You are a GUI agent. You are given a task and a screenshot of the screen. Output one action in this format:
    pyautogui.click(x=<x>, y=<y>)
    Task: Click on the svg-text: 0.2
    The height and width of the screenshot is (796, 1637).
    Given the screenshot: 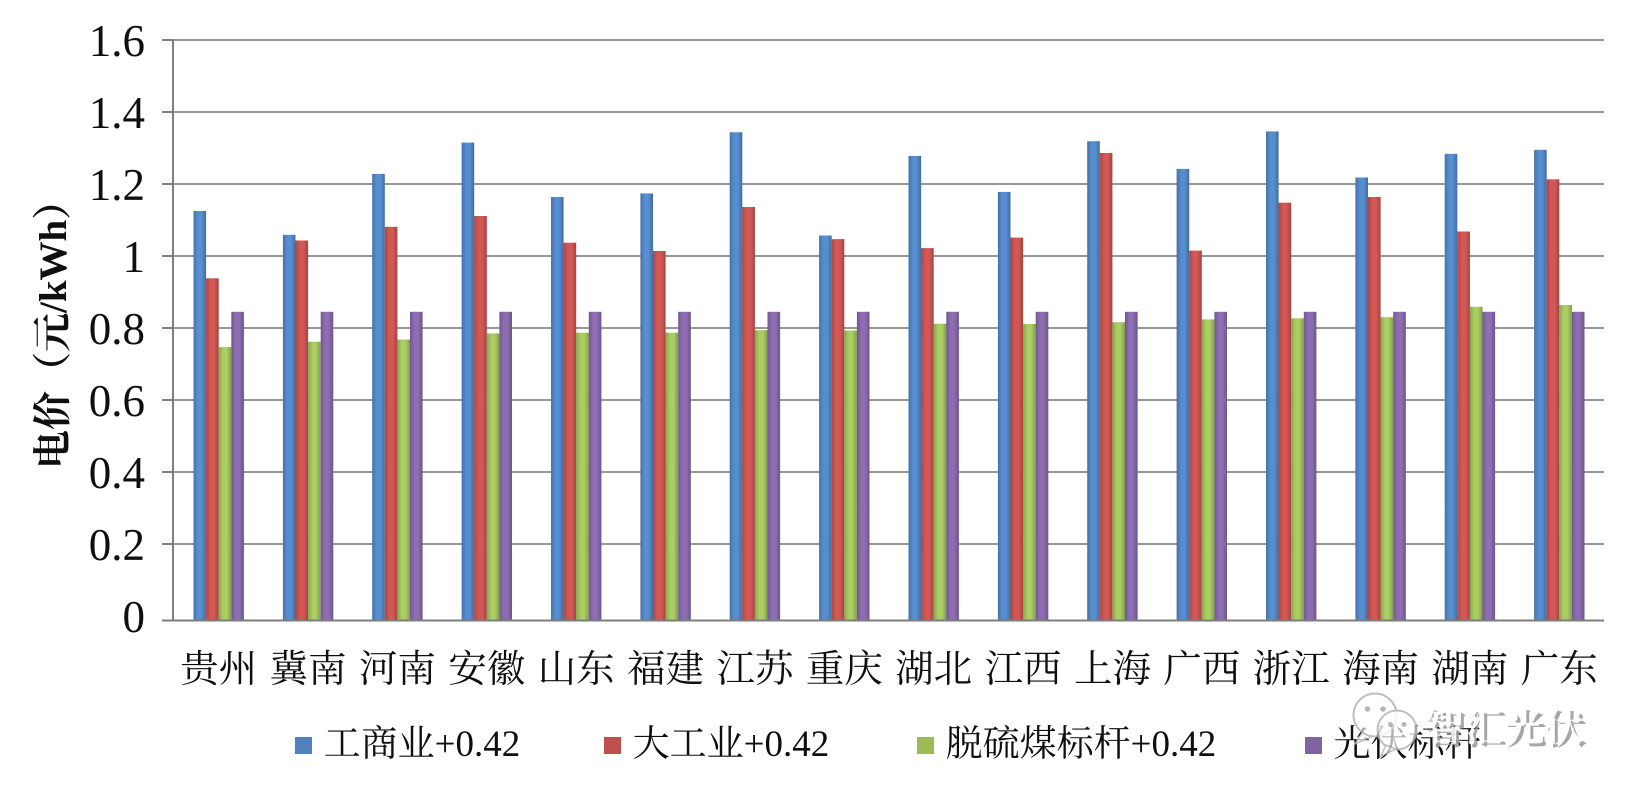 What is the action you would take?
    pyautogui.click(x=117, y=545)
    